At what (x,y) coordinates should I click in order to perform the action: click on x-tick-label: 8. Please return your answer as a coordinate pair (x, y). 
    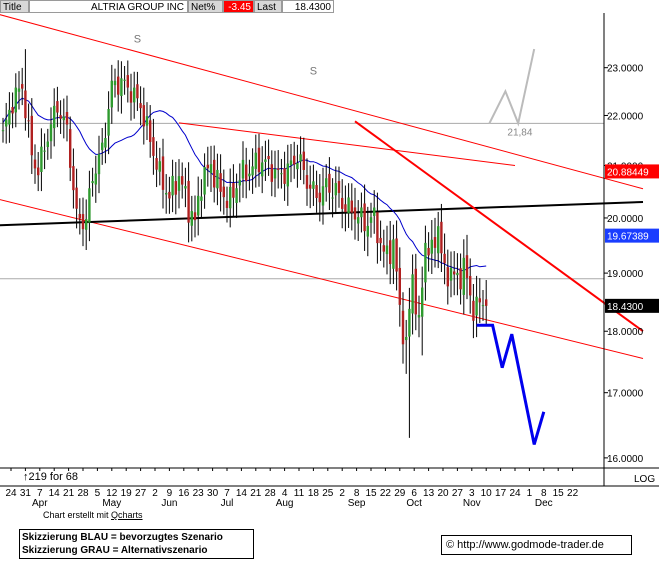
    Looking at the image, I should click on (544, 493).